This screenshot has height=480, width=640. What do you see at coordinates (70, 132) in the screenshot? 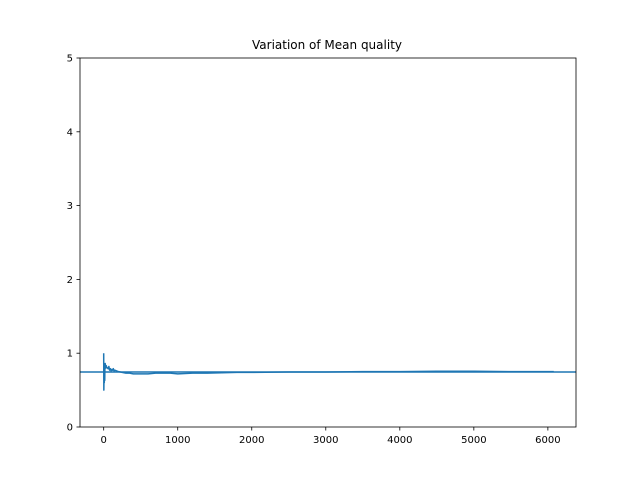
I see `y-tick-label-4: 4` at bounding box center [70, 132].